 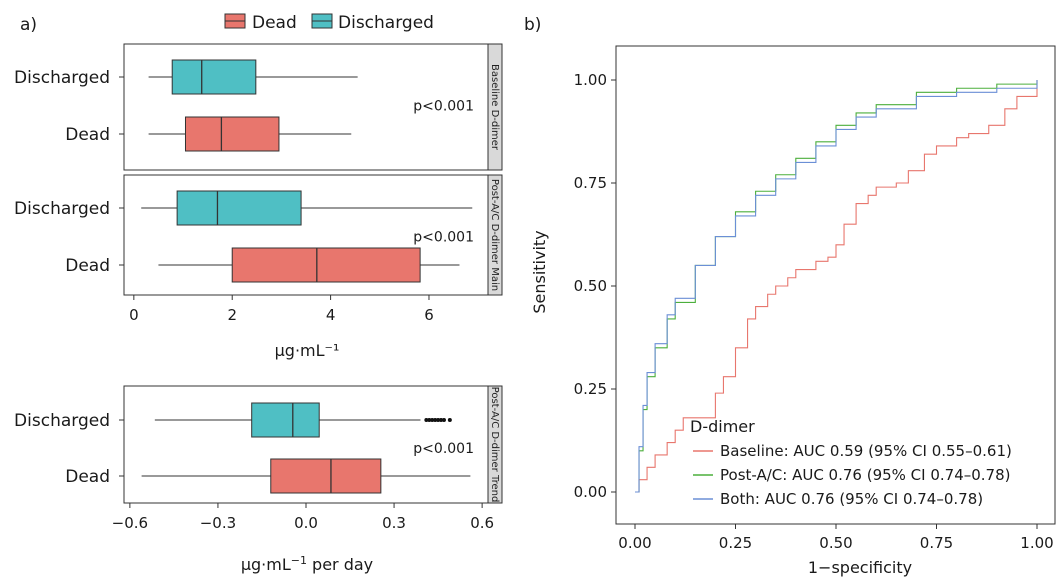 What do you see at coordinates (835, 543) in the screenshot?
I see `roc-x-tick-label: 0.50` at bounding box center [835, 543].